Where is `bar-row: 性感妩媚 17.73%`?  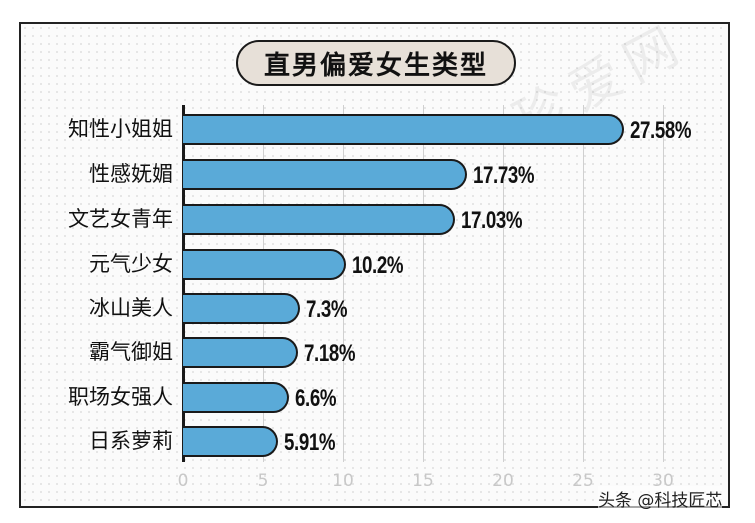 bar-row: 性感妩媚 17.73% is located at coordinates (376, 174).